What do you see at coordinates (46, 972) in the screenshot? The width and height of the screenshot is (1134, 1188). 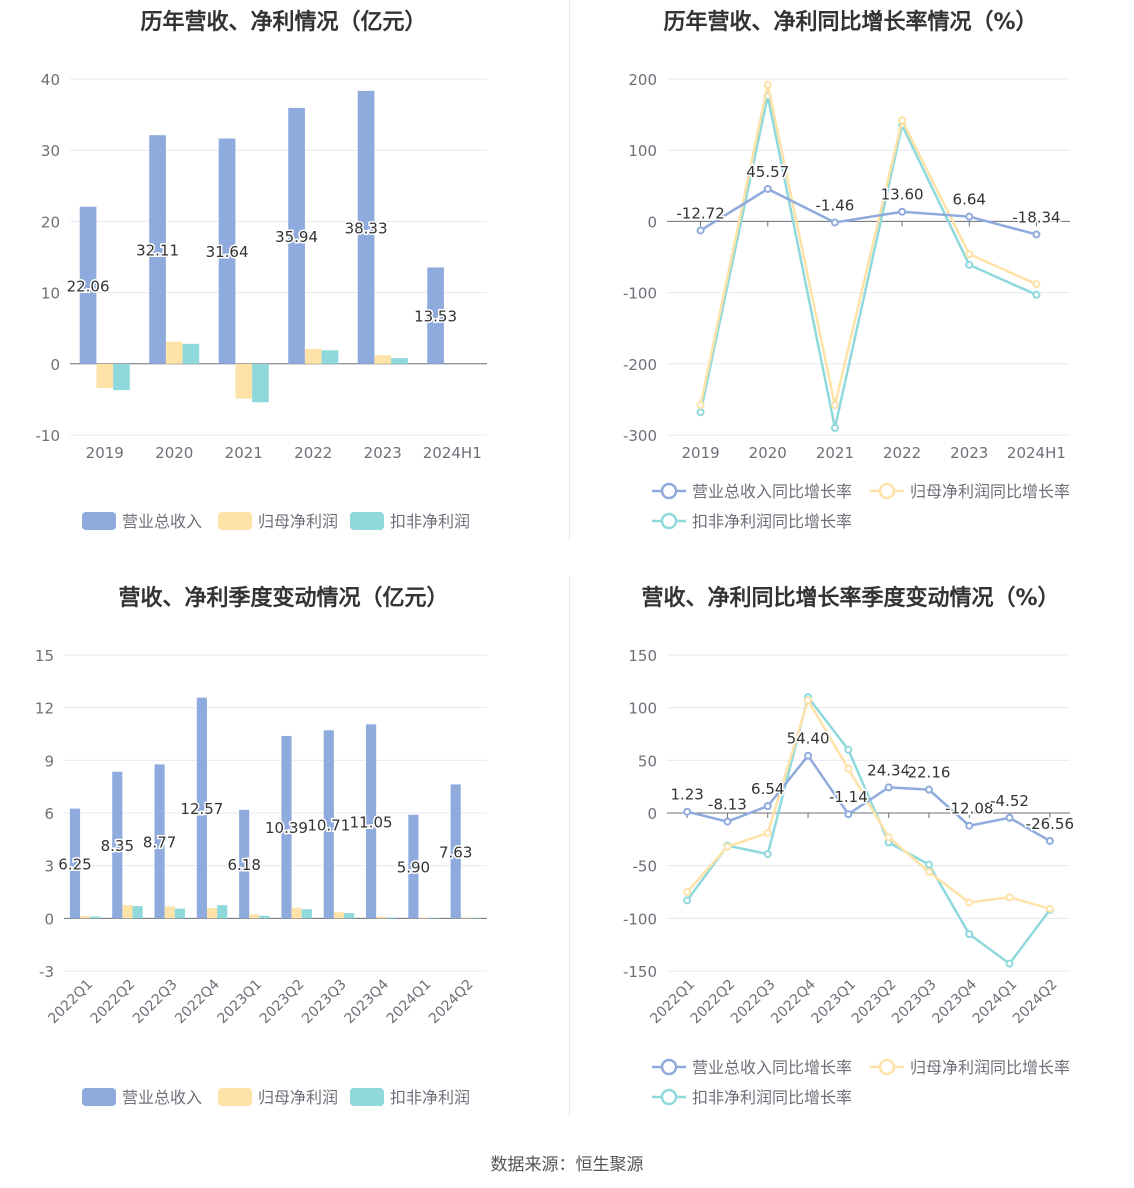 I see `y-tick-label: -3` at bounding box center [46, 972].